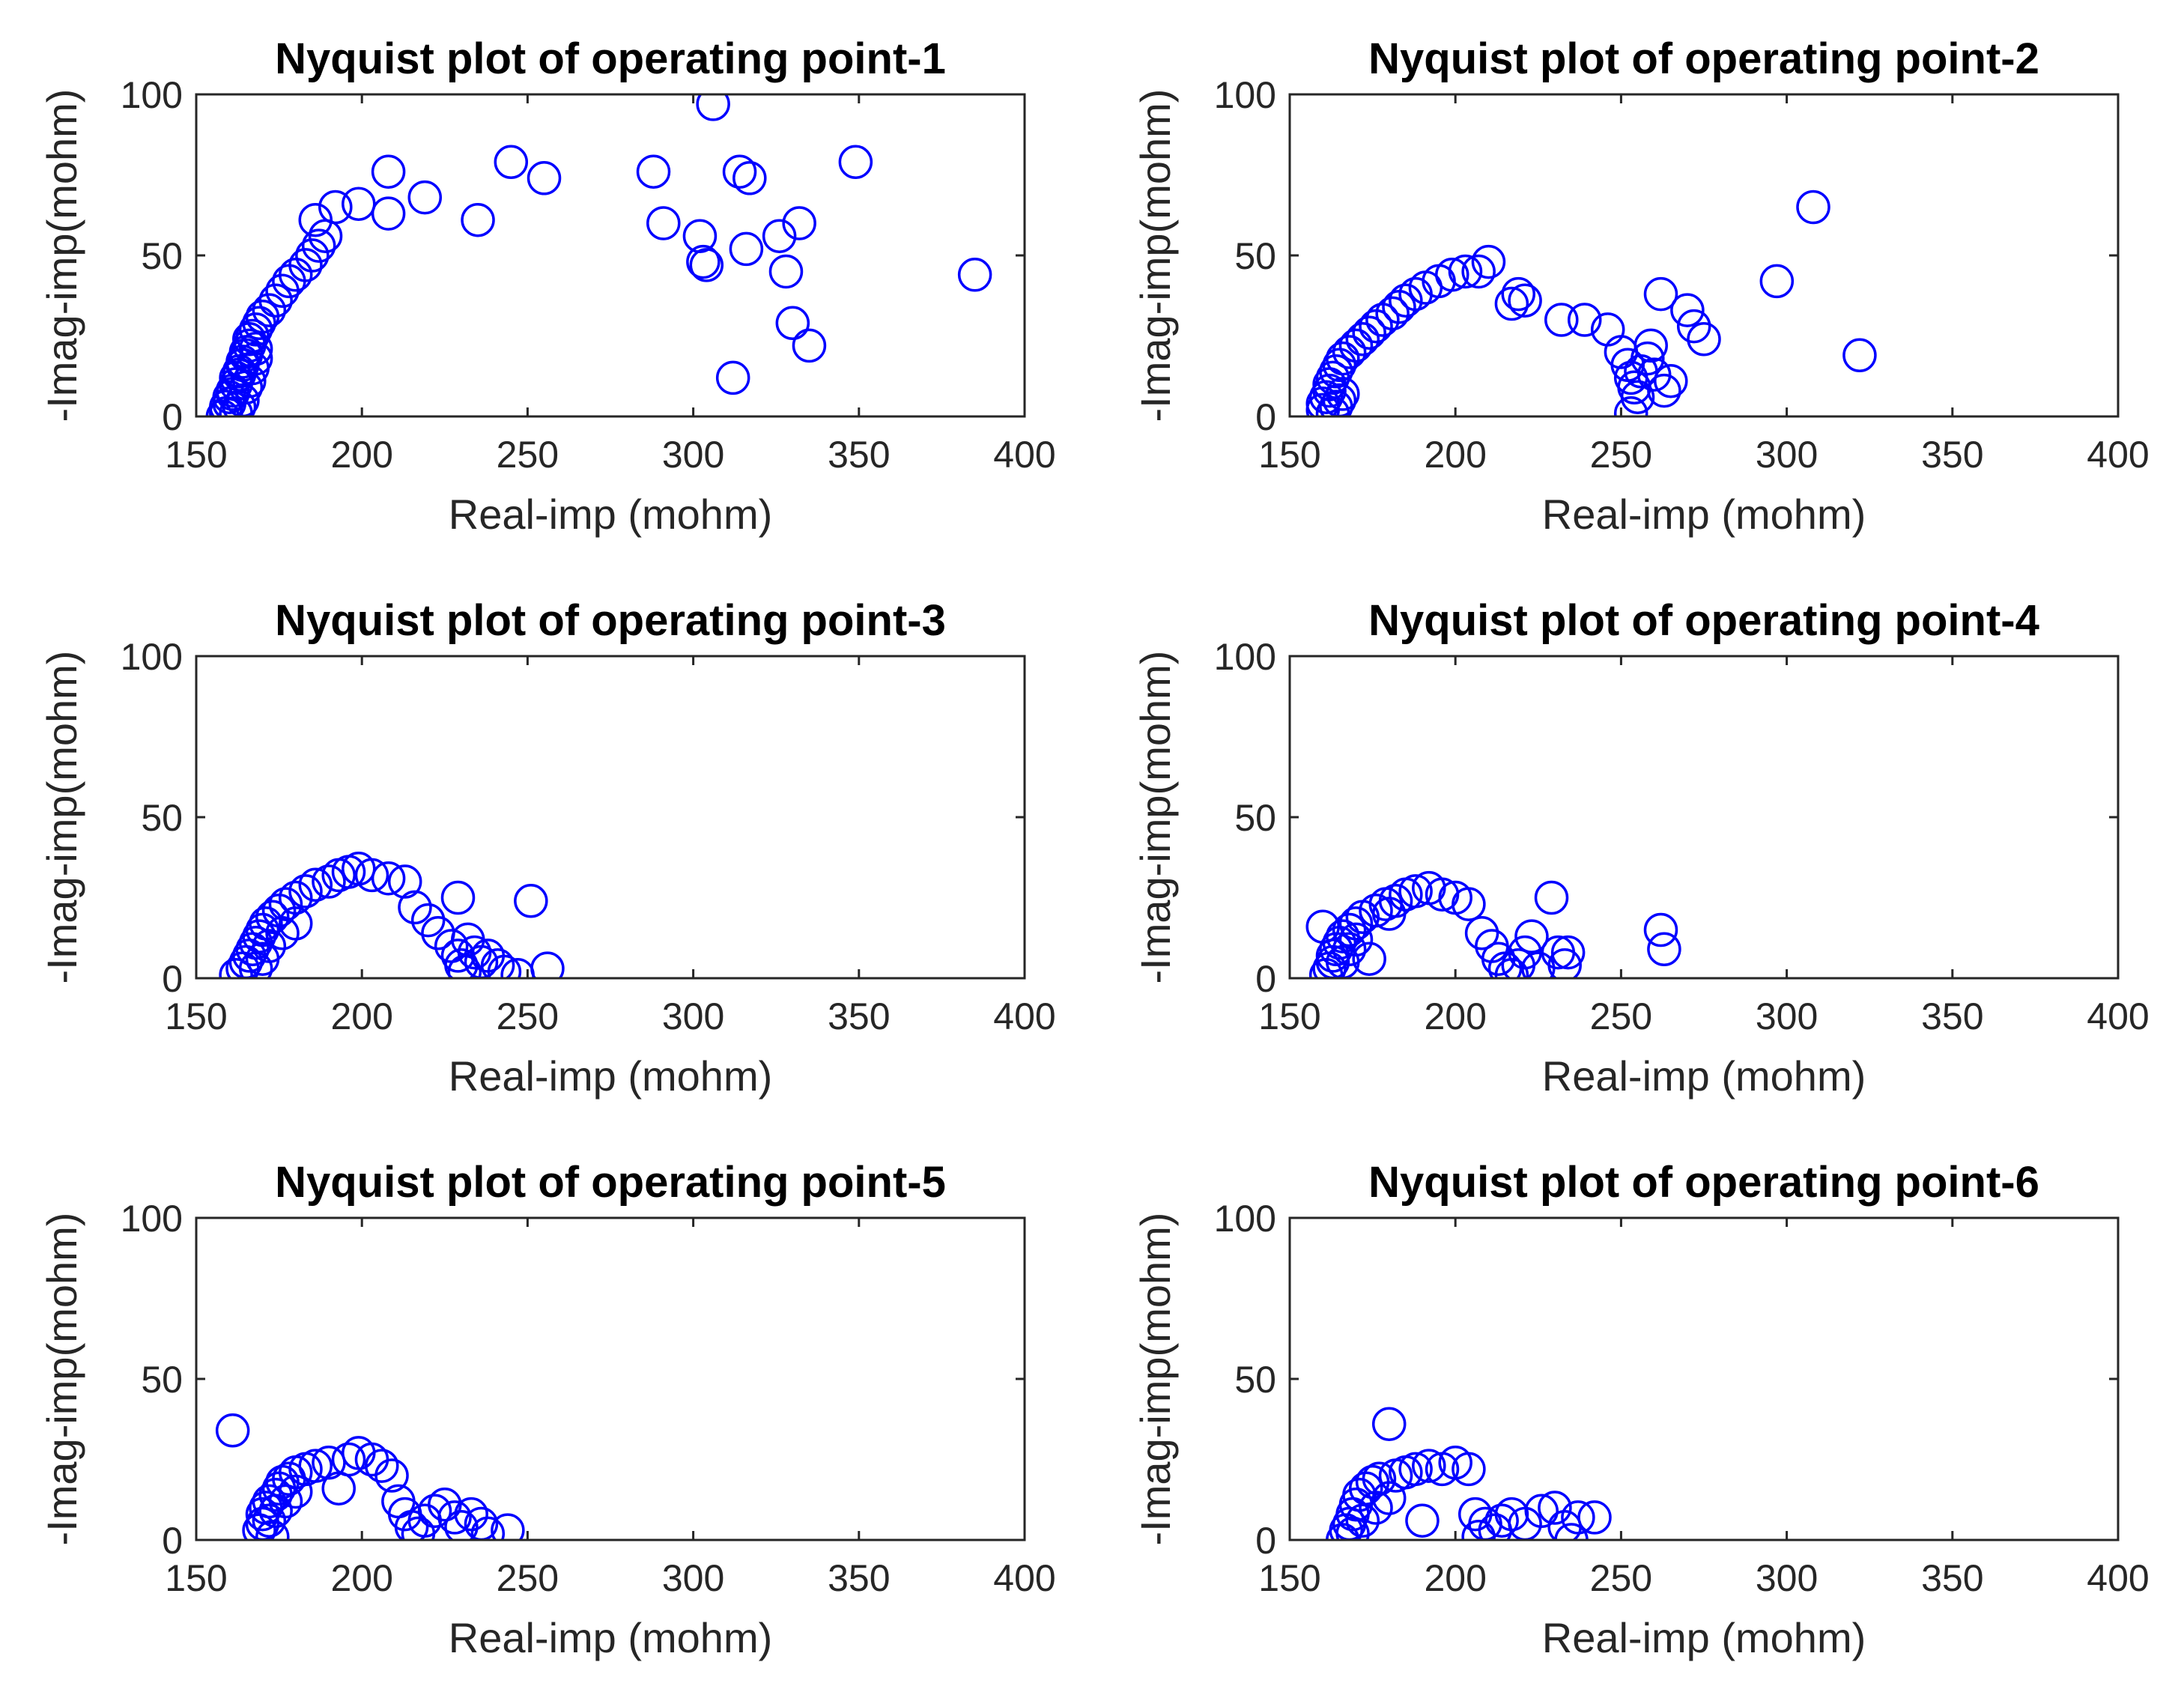  What do you see at coordinates (1703, 621) in the screenshot?
I see `subplot-title: Nyquist plot of operating point-4` at bounding box center [1703, 621].